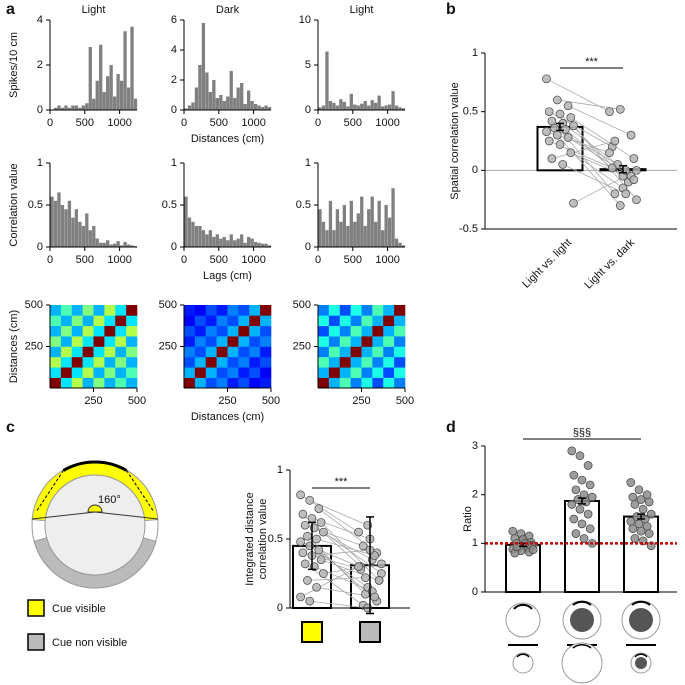 Image resolution: width=685 pixels, height=685 pixels. I want to click on y-axis-label: Ratio, so click(468, 519).